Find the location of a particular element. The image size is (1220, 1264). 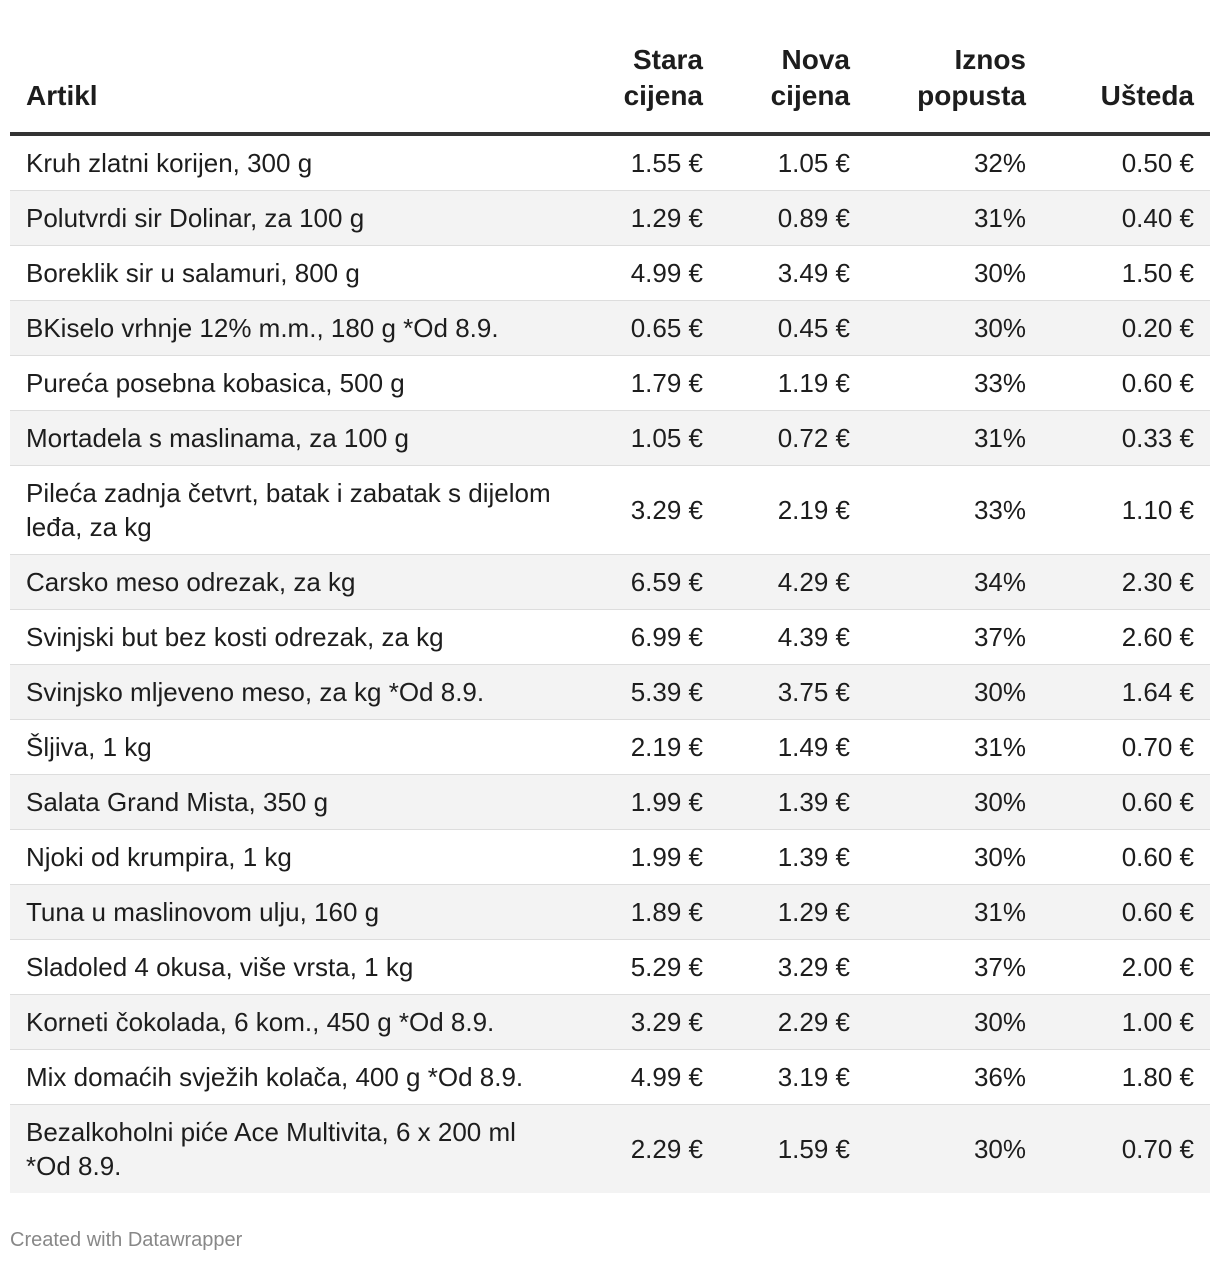

cell-usteda: 0.20 € is located at coordinates (1126, 328).